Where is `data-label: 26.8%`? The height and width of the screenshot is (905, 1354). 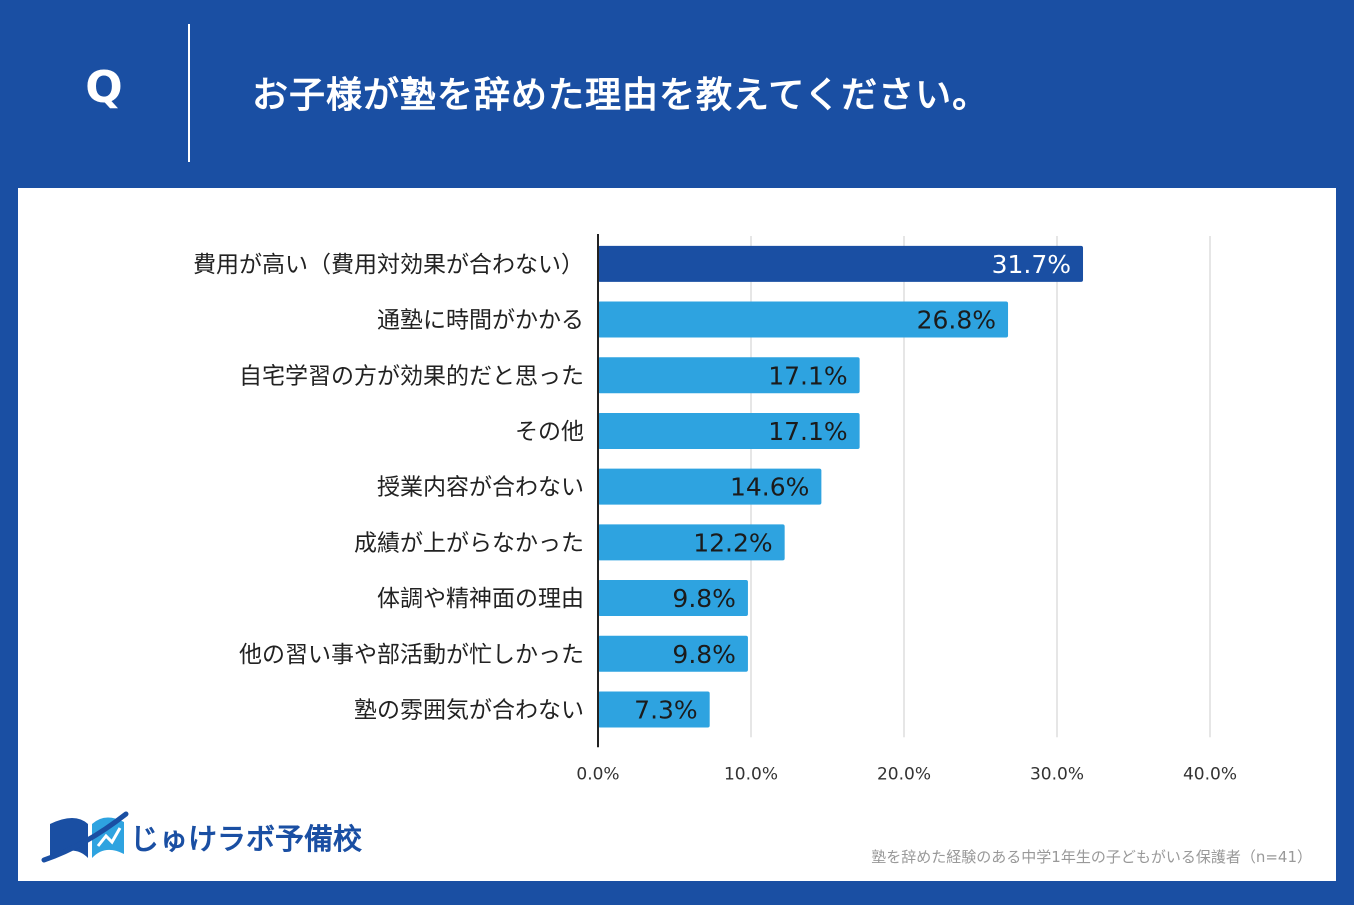 data-label: 26.8% is located at coordinates (956, 320).